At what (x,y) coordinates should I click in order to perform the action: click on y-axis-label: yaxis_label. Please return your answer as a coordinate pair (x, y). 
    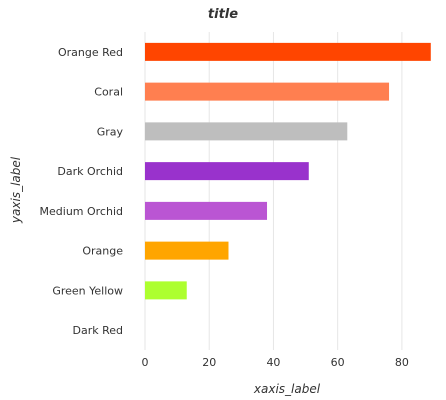
    Looking at the image, I should click on (16, 190).